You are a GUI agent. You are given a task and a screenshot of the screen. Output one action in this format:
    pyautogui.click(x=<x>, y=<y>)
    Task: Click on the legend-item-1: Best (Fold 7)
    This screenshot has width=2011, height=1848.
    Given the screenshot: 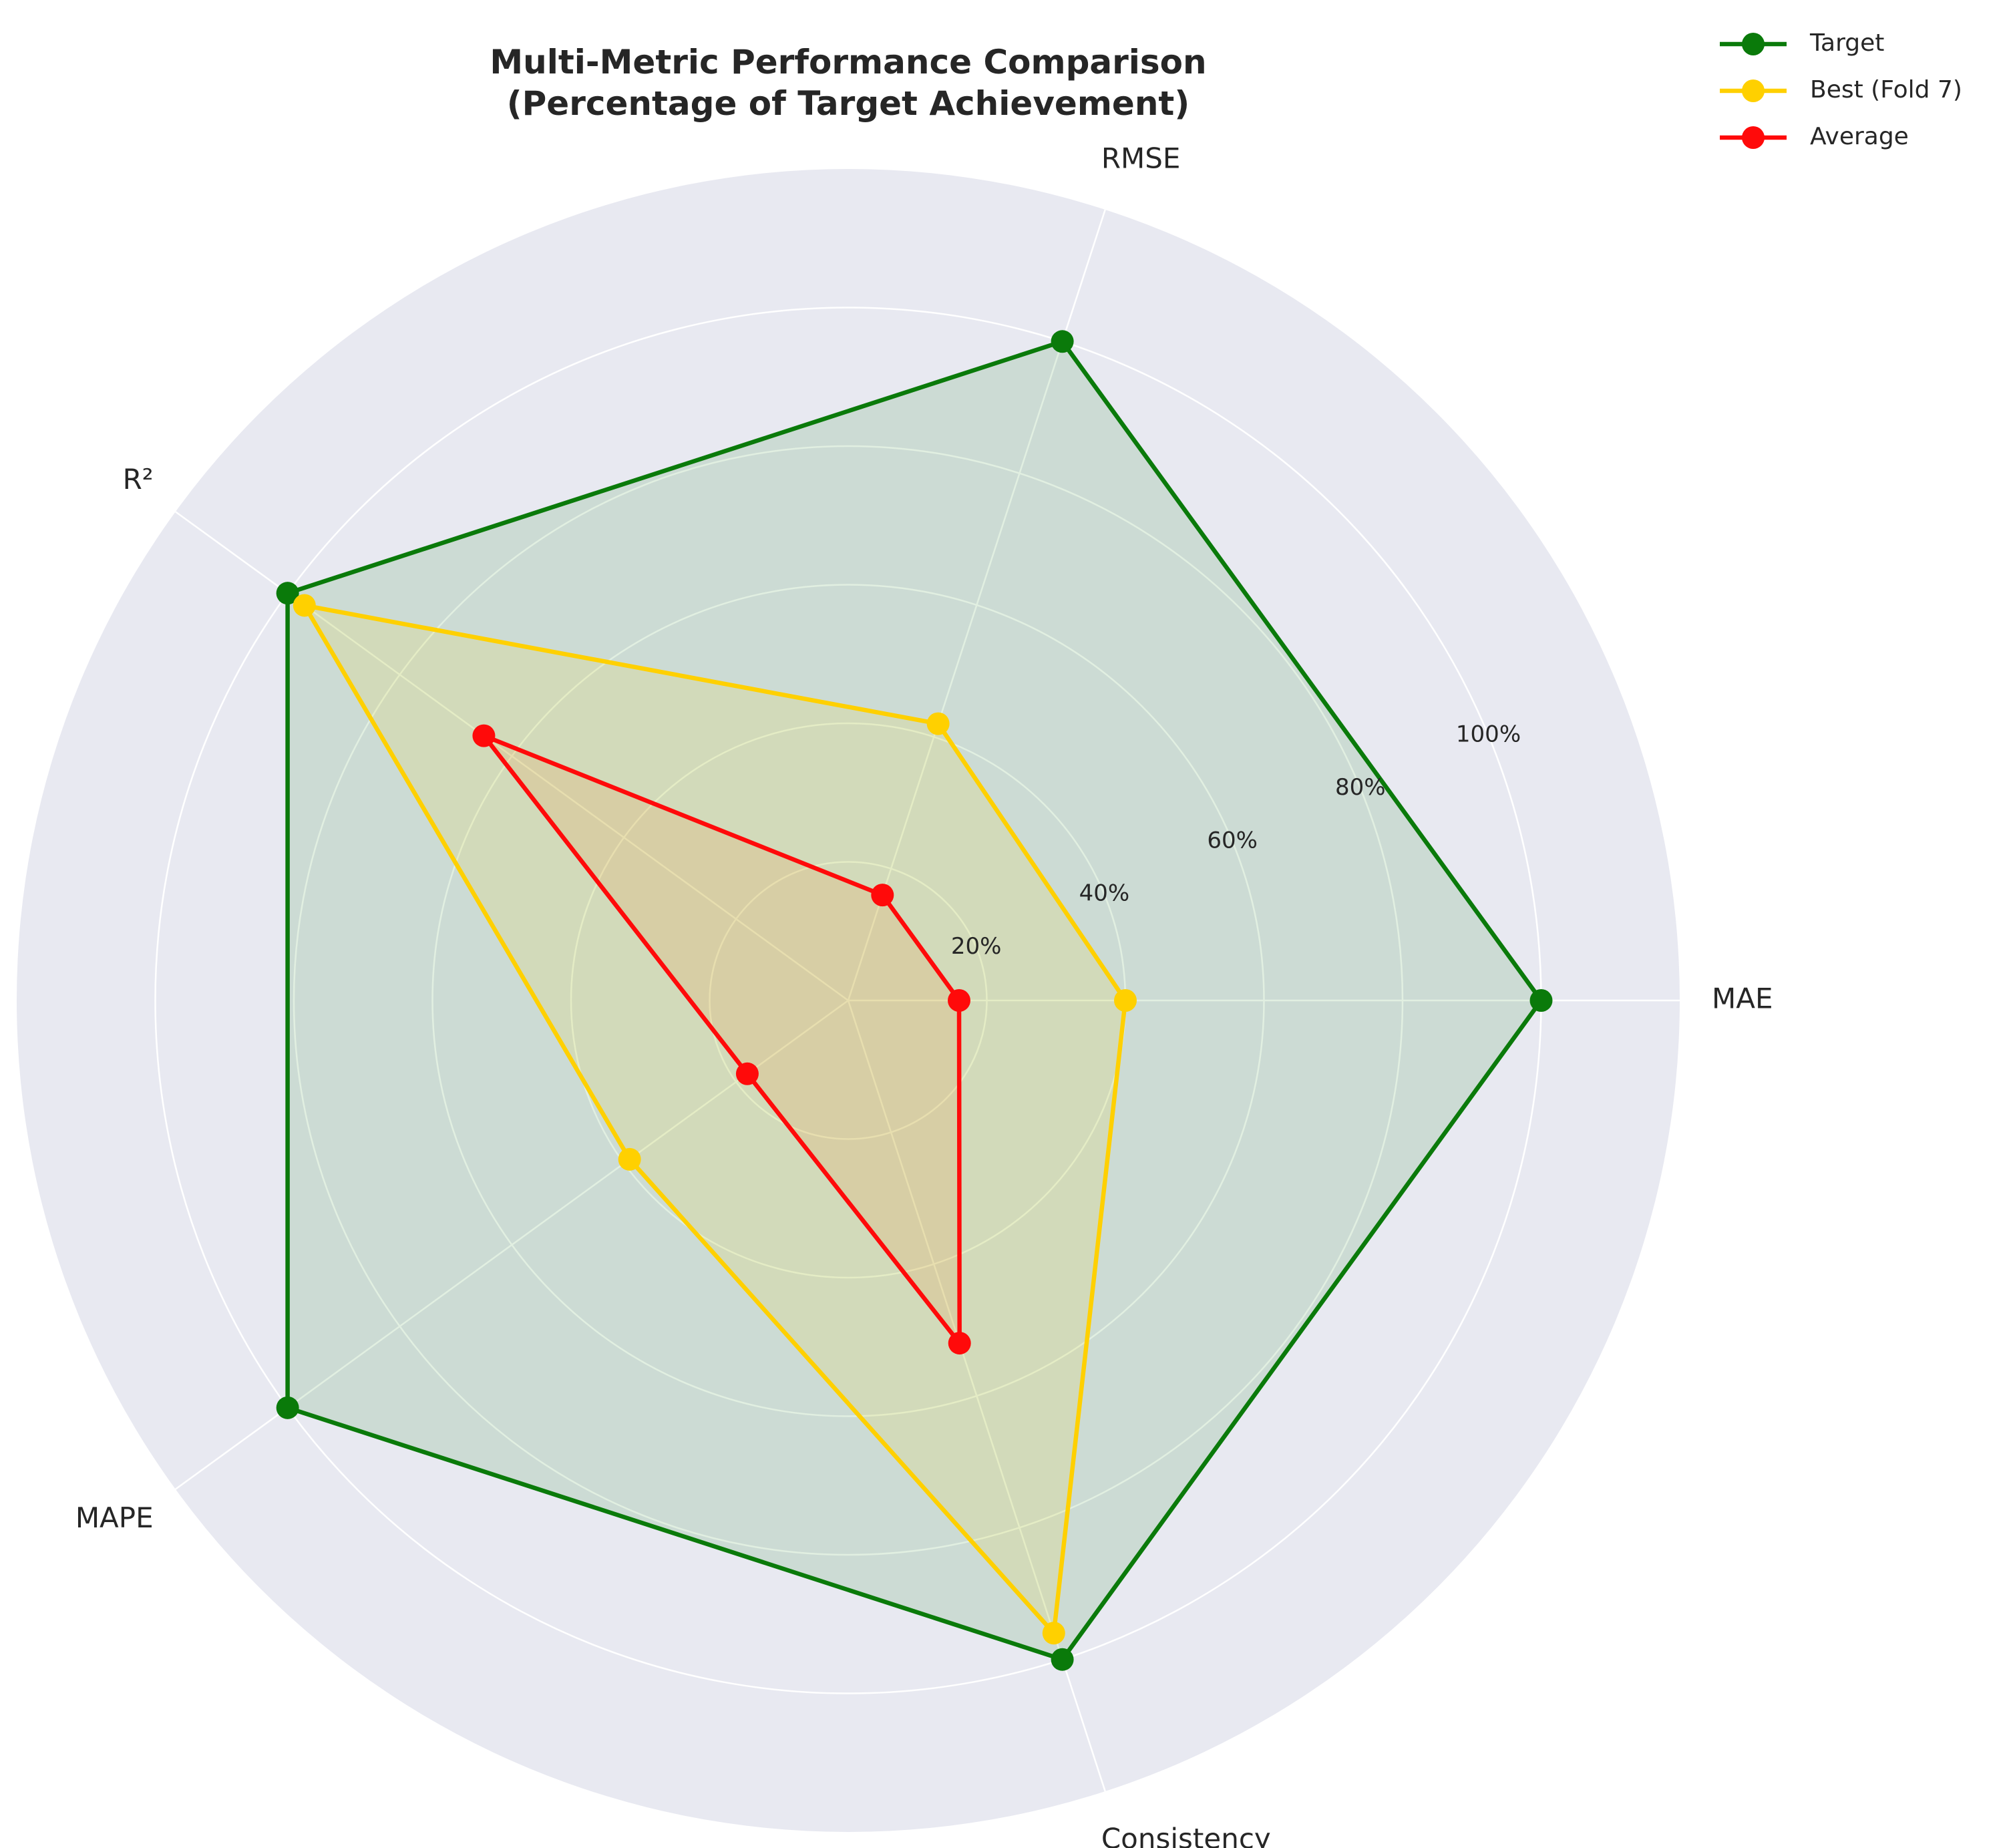 What is the action you would take?
    pyautogui.click(x=1841, y=90)
    